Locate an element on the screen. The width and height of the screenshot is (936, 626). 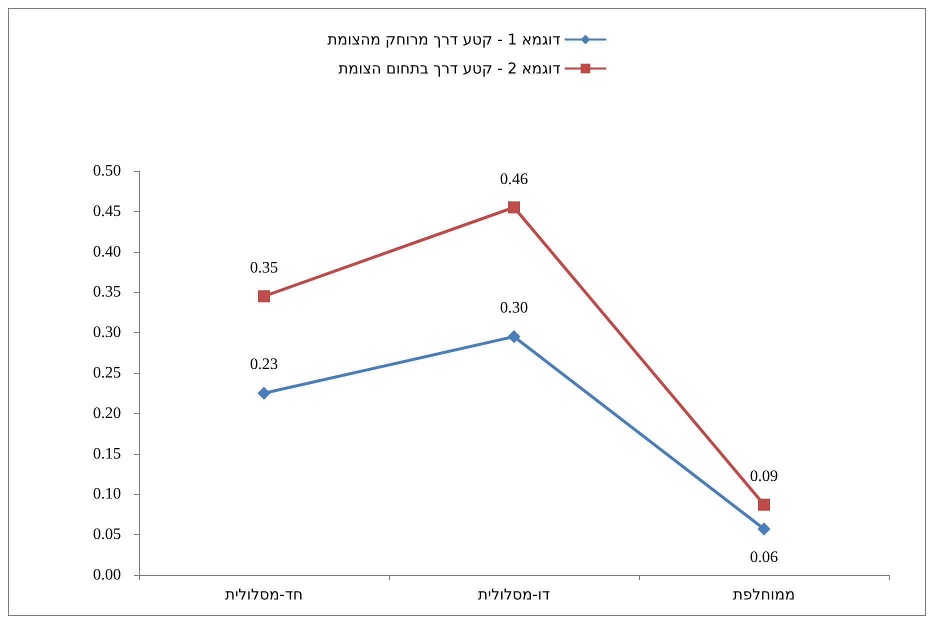
y-tick-label: 0.20 is located at coordinates (107, 413).